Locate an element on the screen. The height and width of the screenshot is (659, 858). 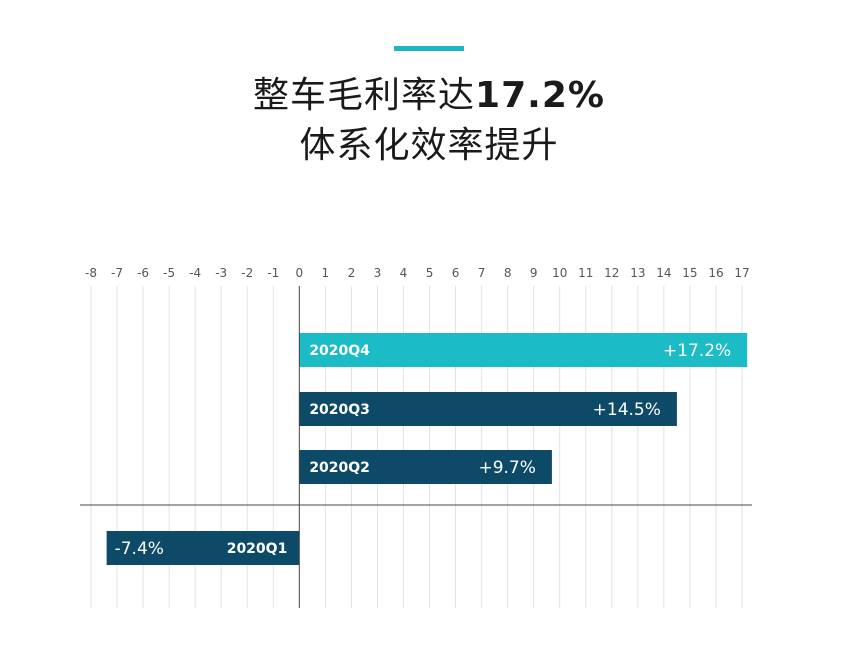
x-tick-label: 15 is located at coordinates (689, 273).